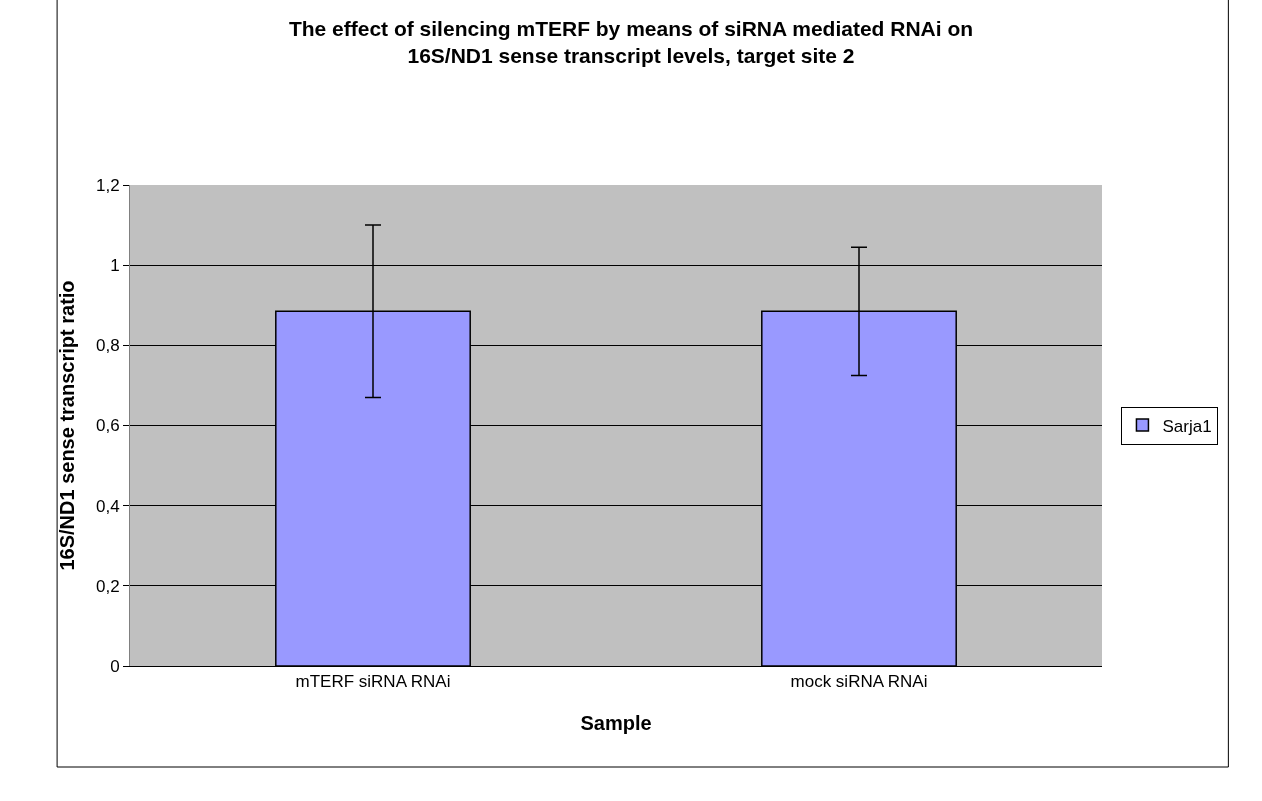 Image resolution: width=1262 pixels, height=801 pixels. I want to click on x-tick-label: mTERF siRNA RNAi, so click(373, 682).